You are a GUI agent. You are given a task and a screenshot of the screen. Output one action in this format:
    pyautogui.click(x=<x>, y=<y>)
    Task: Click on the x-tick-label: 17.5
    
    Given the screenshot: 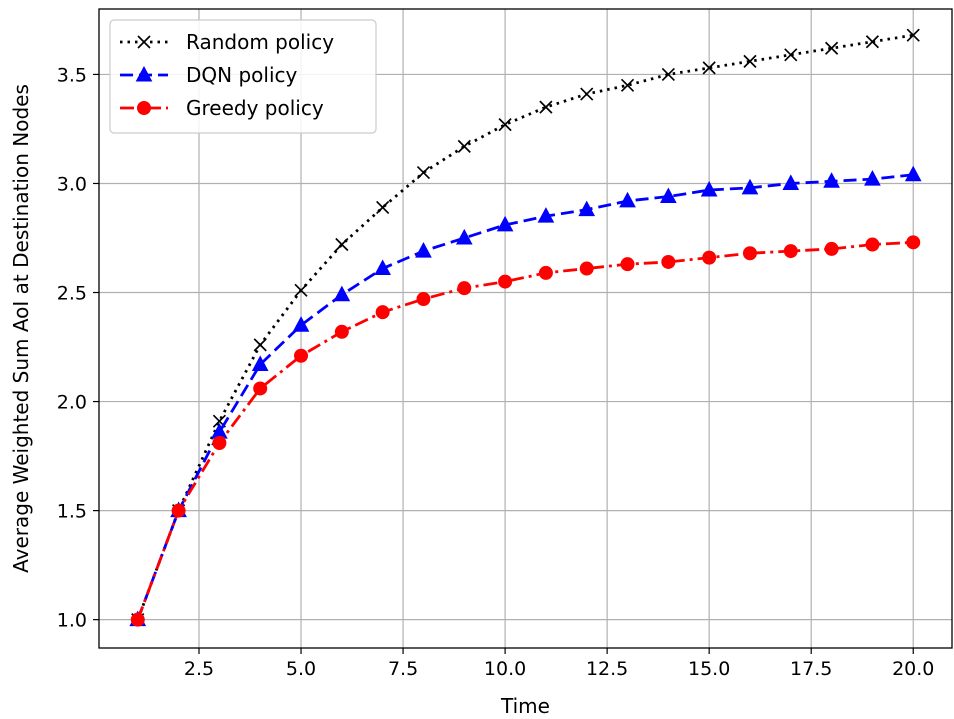 What is the action you would take?
    pyautogui.click(x=811, y=669)
    